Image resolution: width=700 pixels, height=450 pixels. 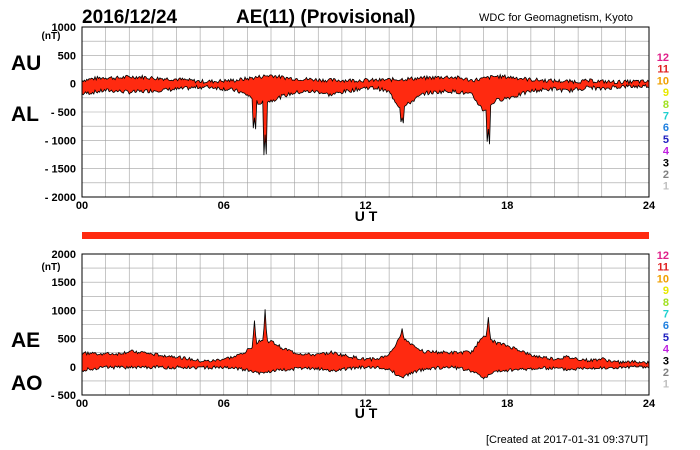 What do you see at coordinates (326, 17) in the screenshot?
I see `chart-title: AE(11) (Provisional)` at bounding box center [326, 17].